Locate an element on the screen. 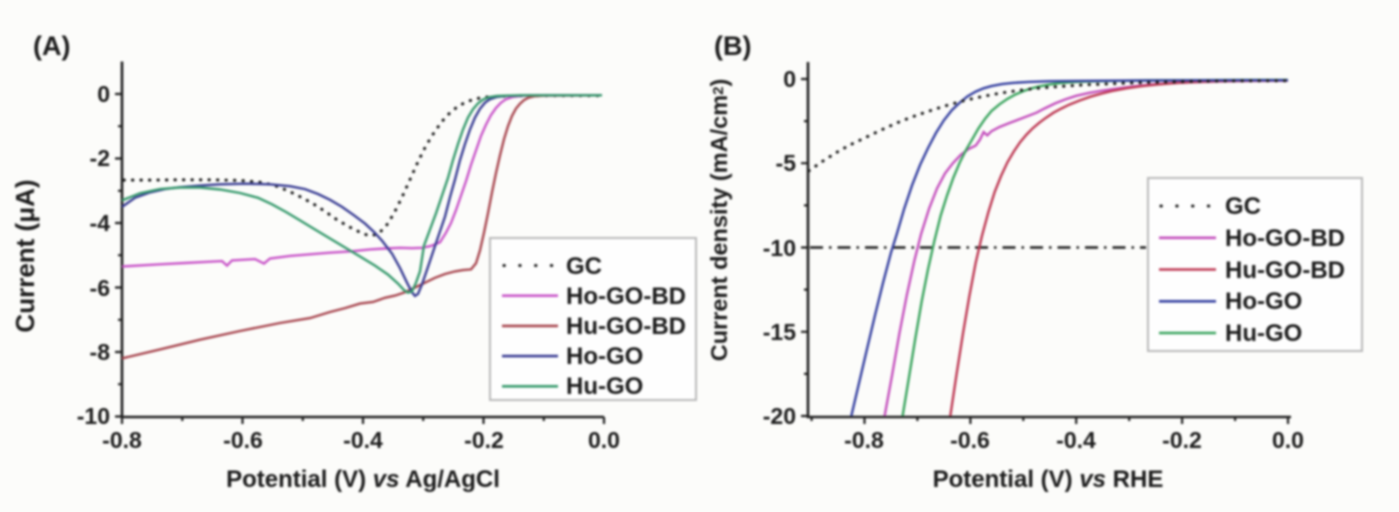 The image size is (1399, 512). svg-text: -20 is located at coordinates (779, 416).